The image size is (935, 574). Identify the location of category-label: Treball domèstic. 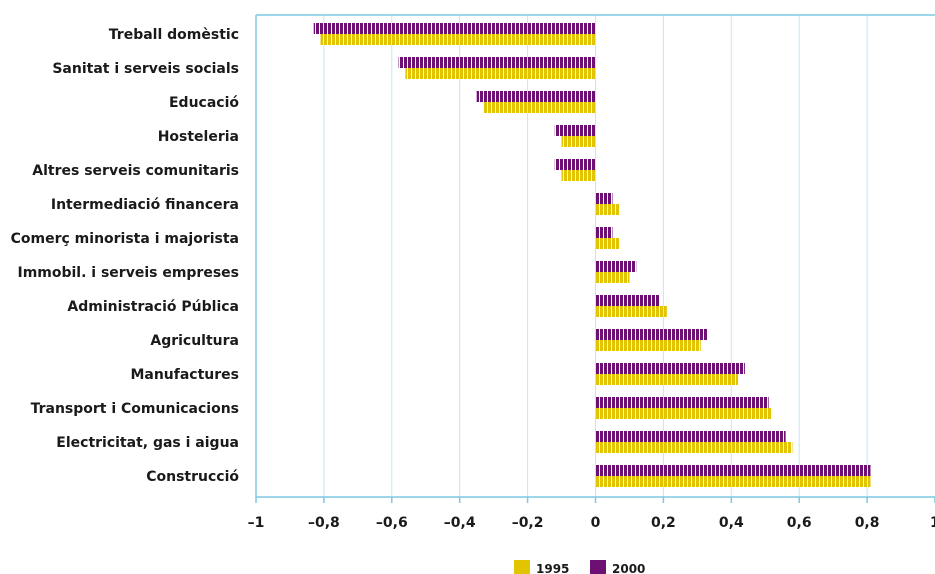
(174, 35).